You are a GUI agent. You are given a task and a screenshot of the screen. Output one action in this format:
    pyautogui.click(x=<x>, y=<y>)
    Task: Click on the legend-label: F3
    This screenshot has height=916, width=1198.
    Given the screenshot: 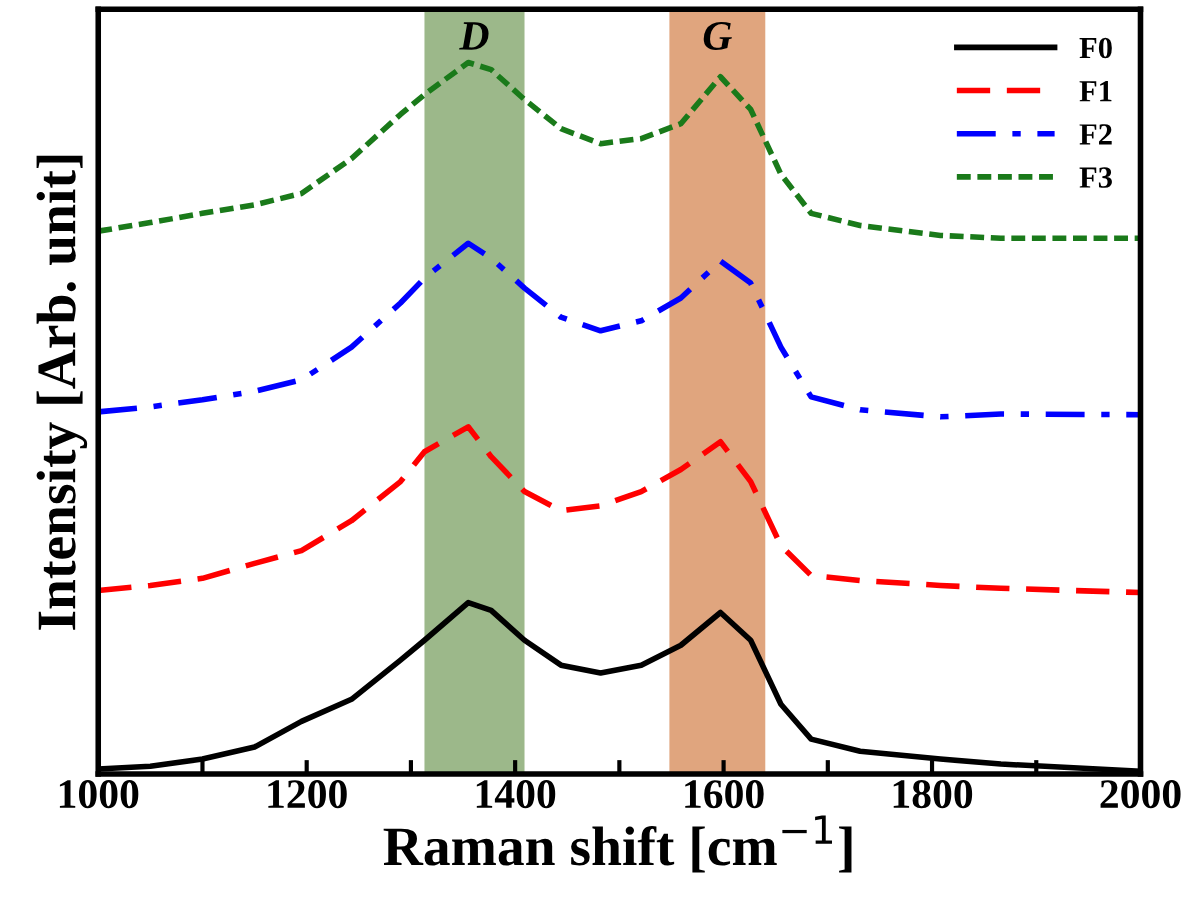 What is the action you would take?
    pyautogui.click(x=1095, y=177)
    